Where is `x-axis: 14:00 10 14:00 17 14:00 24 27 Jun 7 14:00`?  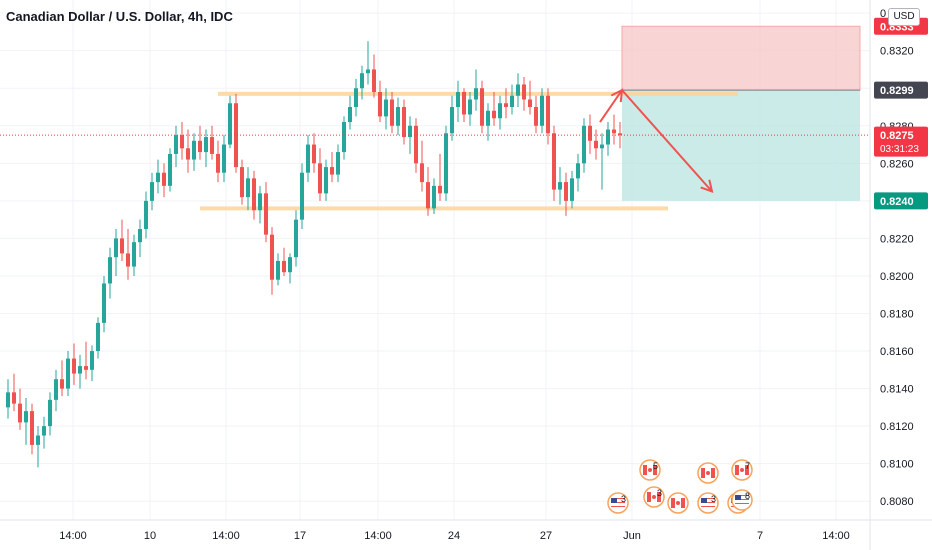
x-axis: 14:00 10 14:00 17 14:00 24 27 Jun 7 14:00 is located at coordinates (454, 536).